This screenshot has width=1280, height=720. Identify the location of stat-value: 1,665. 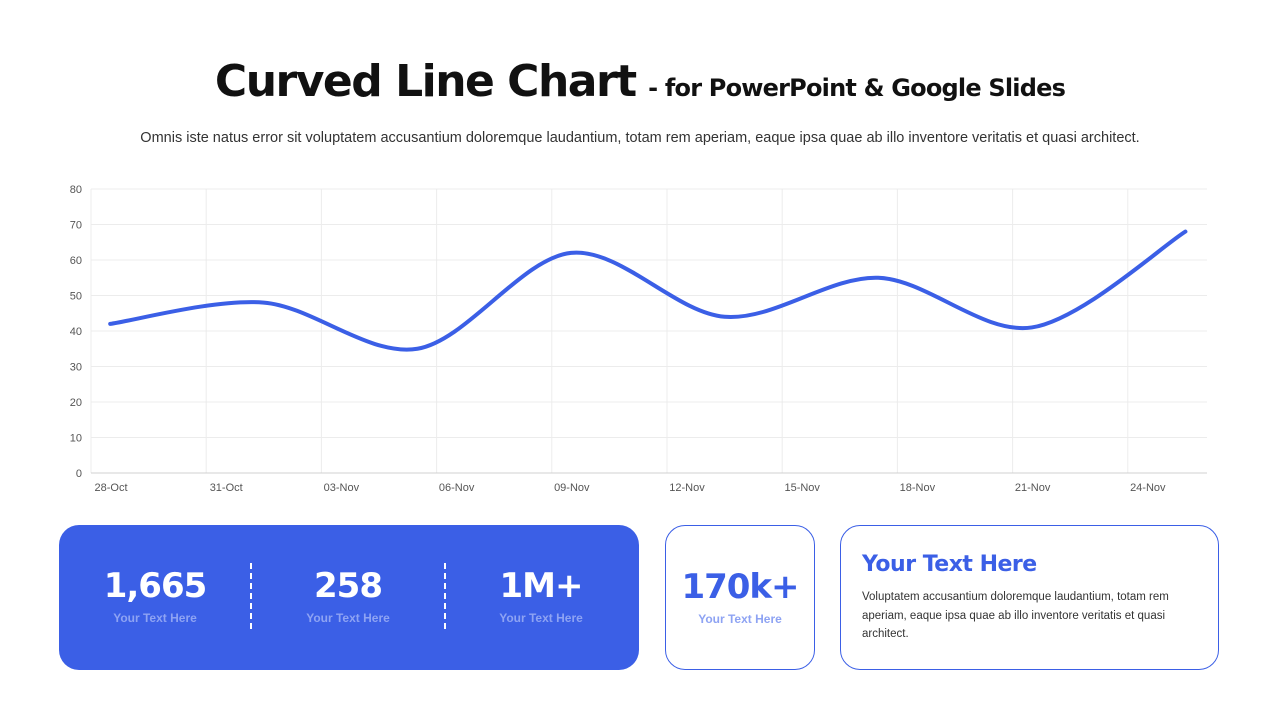
(155, 586).